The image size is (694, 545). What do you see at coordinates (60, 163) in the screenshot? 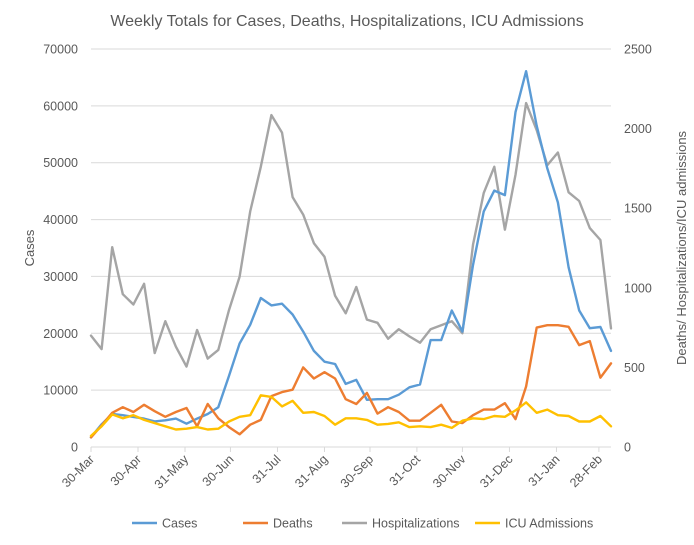
I see `y-tick-label: 50000` at bounding box center [60, 163].